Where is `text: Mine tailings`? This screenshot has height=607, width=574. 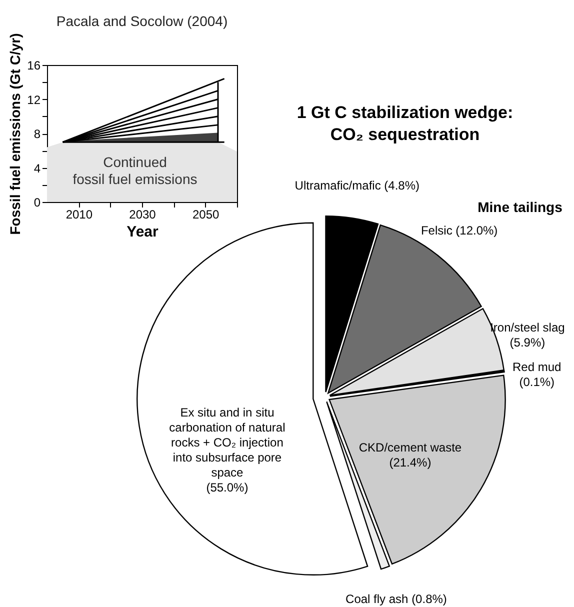
text: Mine tailings is located at coordinates (520, 207).